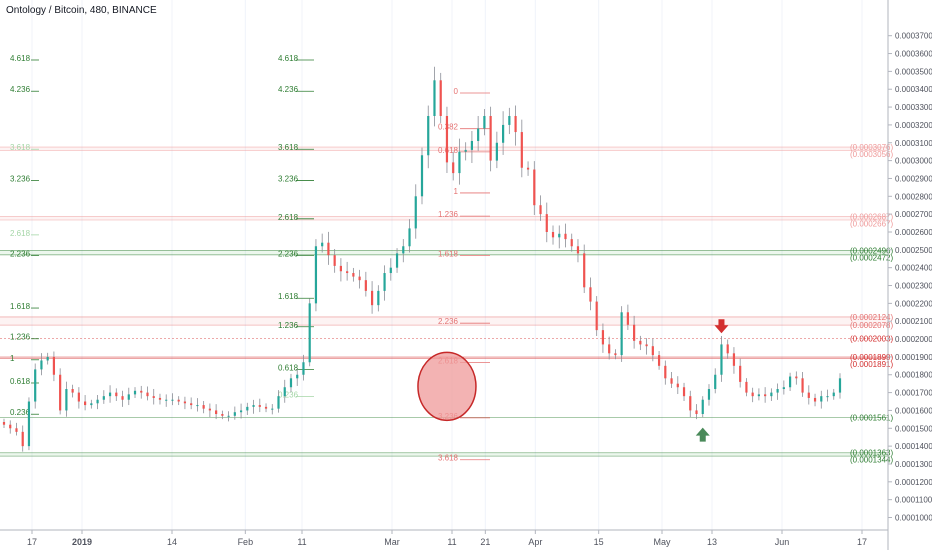 The image size is (932, 555). What do you see at coordinates (20, 253) in the screenshot?
I see `fib-label: 2.236` at bounding box center [20, 253].